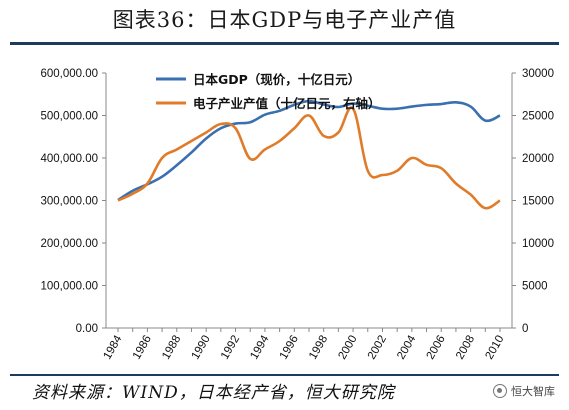 This screenshot has width=569, height=410. I want to click on x-tick-label: 1994, so click(259, 347).